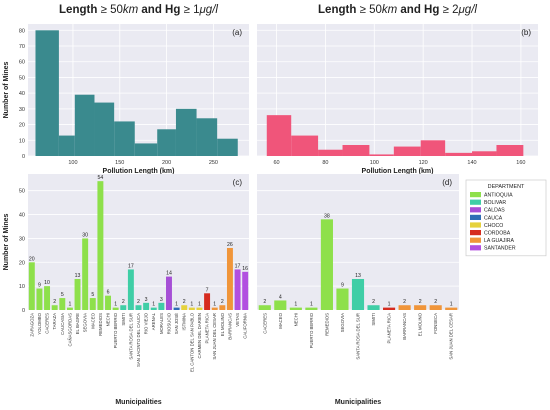 The width and height of the screenshot is (550, 410). I want to click on y-tick-label: 20, so click(22, 263).